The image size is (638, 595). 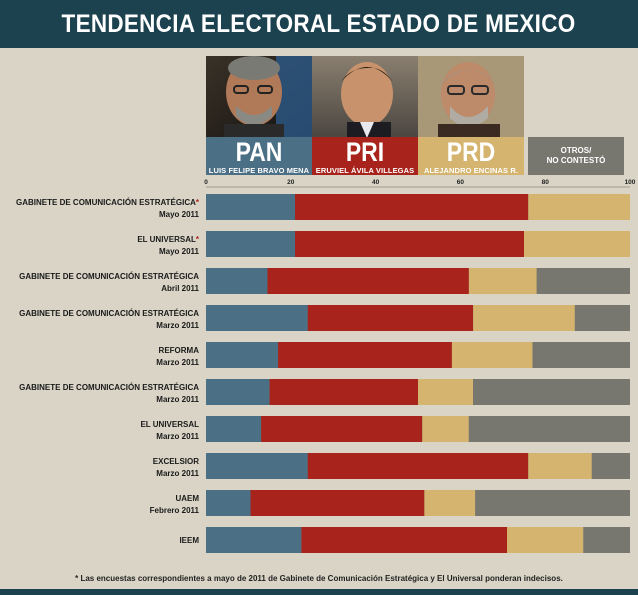 What do you see at coordinates (576, 150) in the screenshot?
I see `otros-label-line1: OTROS/` at bounding box center [576, 150].